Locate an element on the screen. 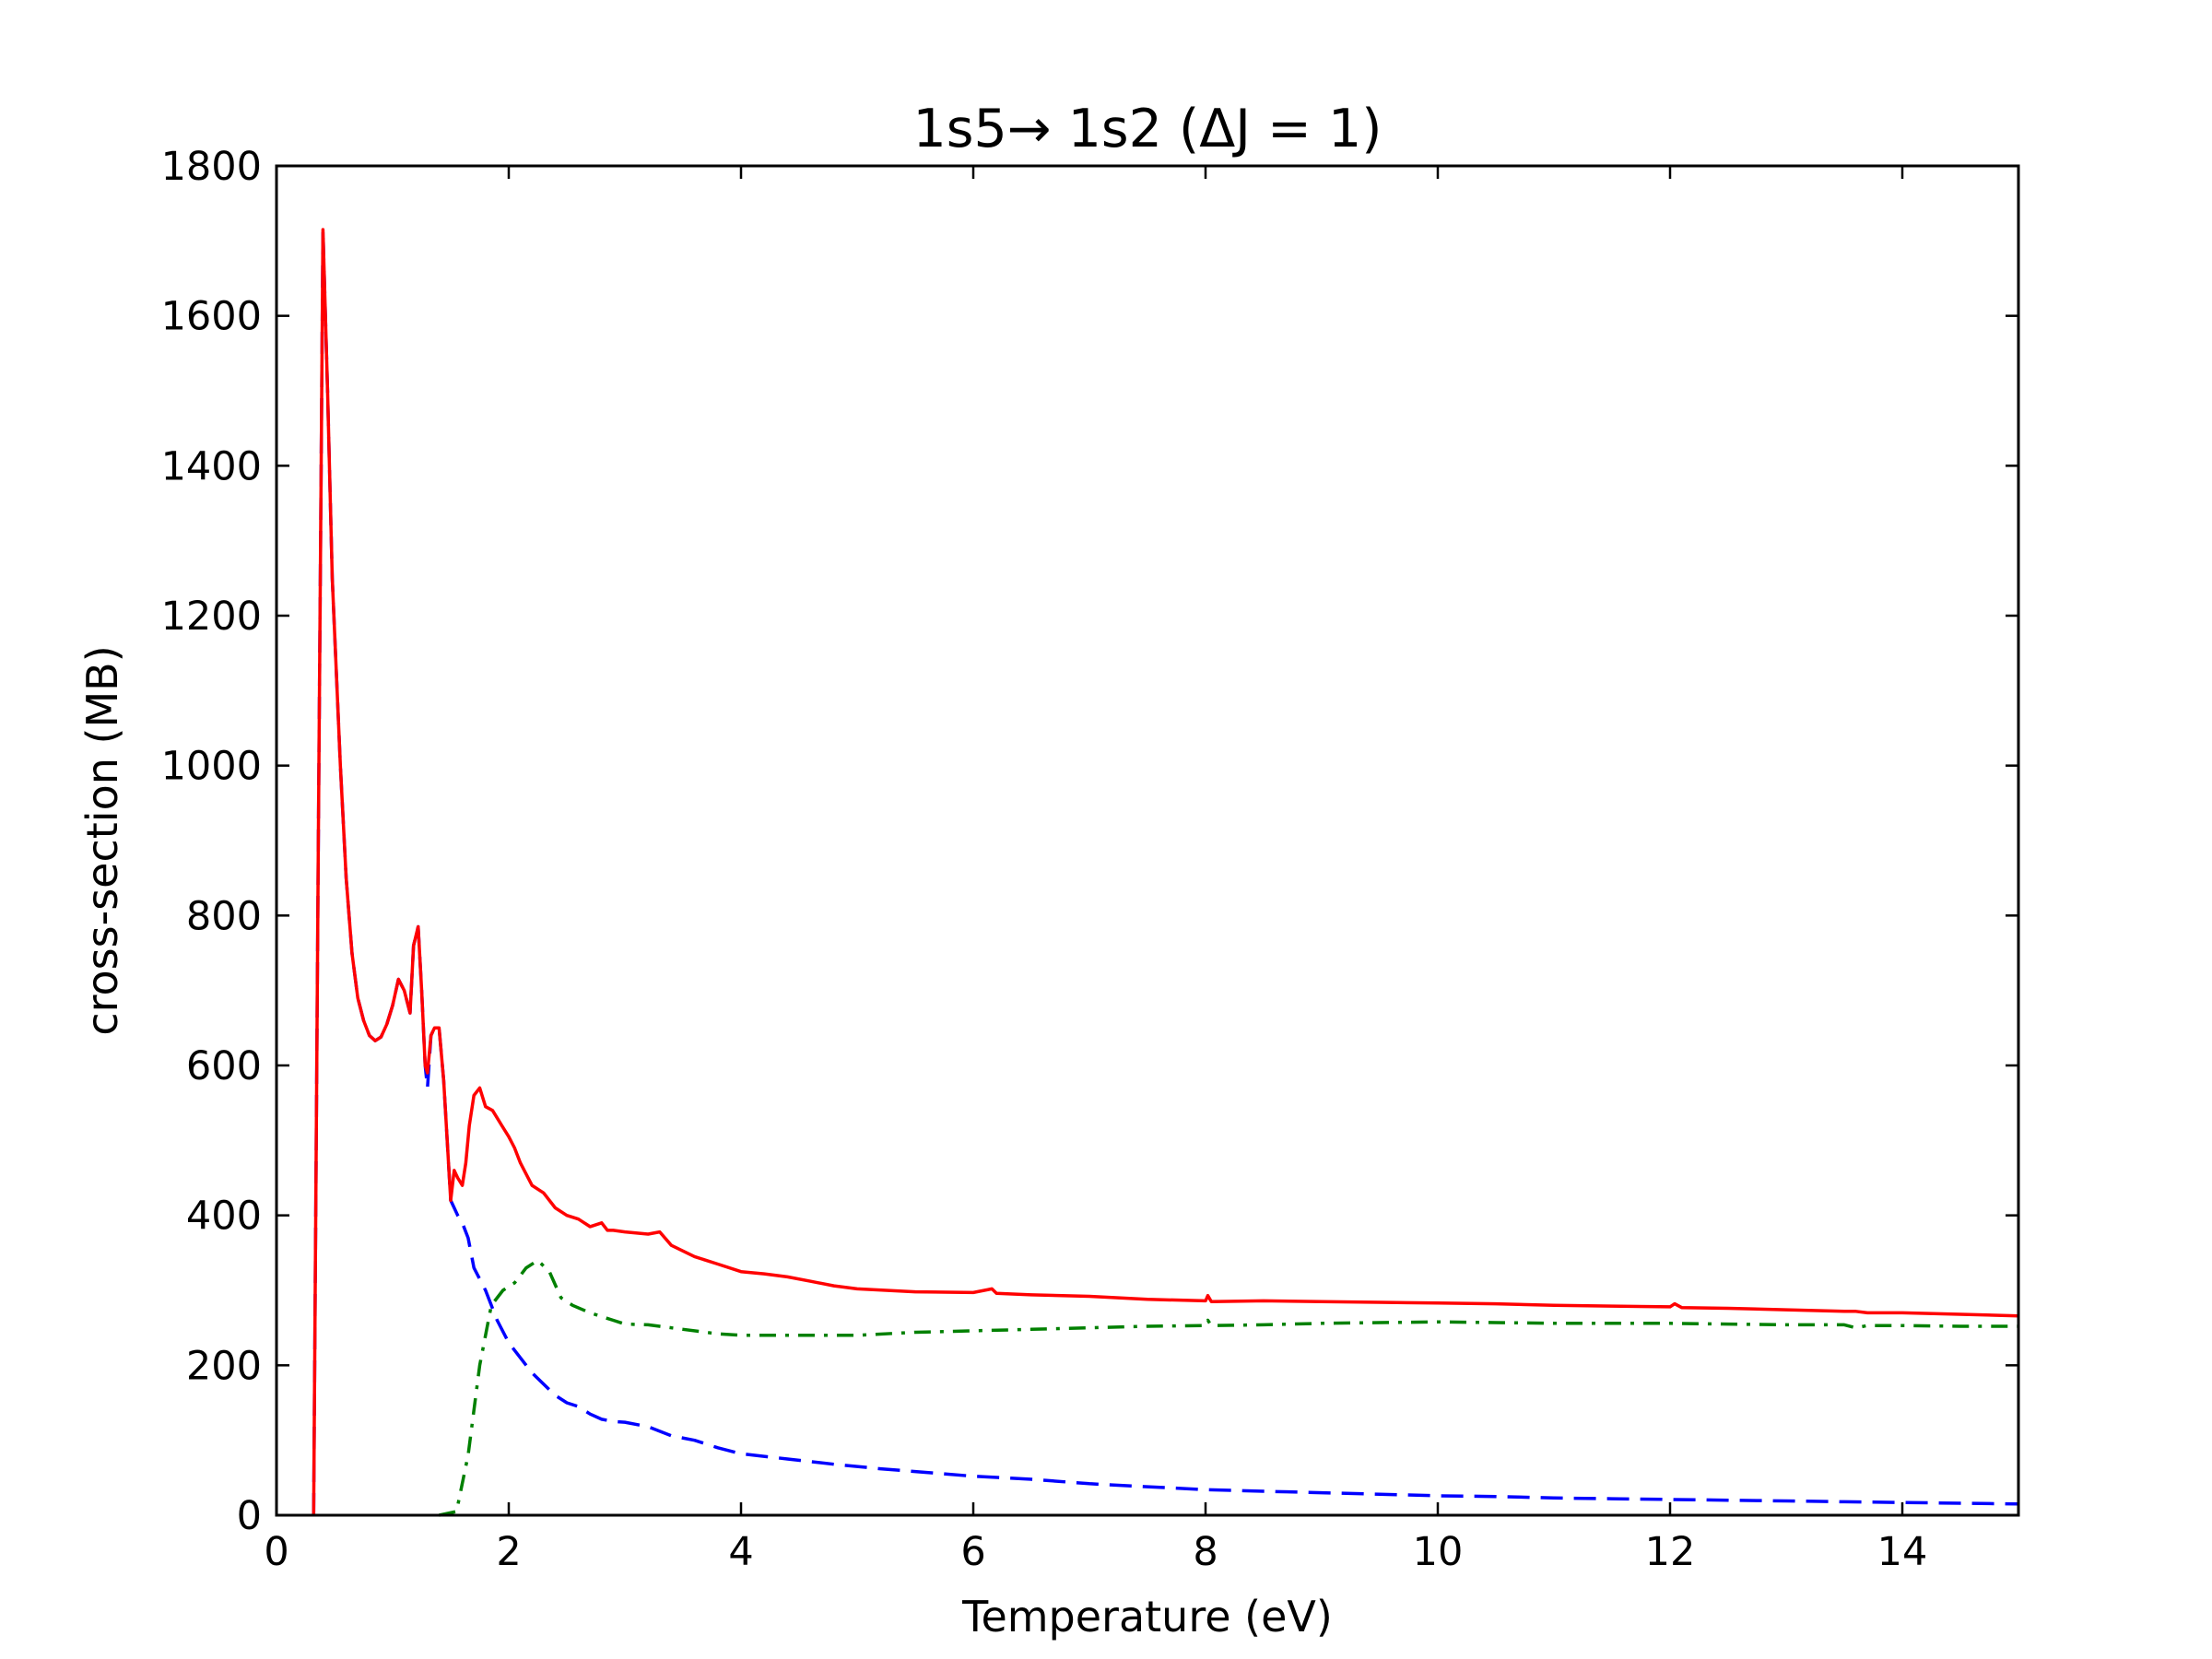 The image size is (2212, 1659). y-tick-label: 1000 is located at coordinates (211, 767).